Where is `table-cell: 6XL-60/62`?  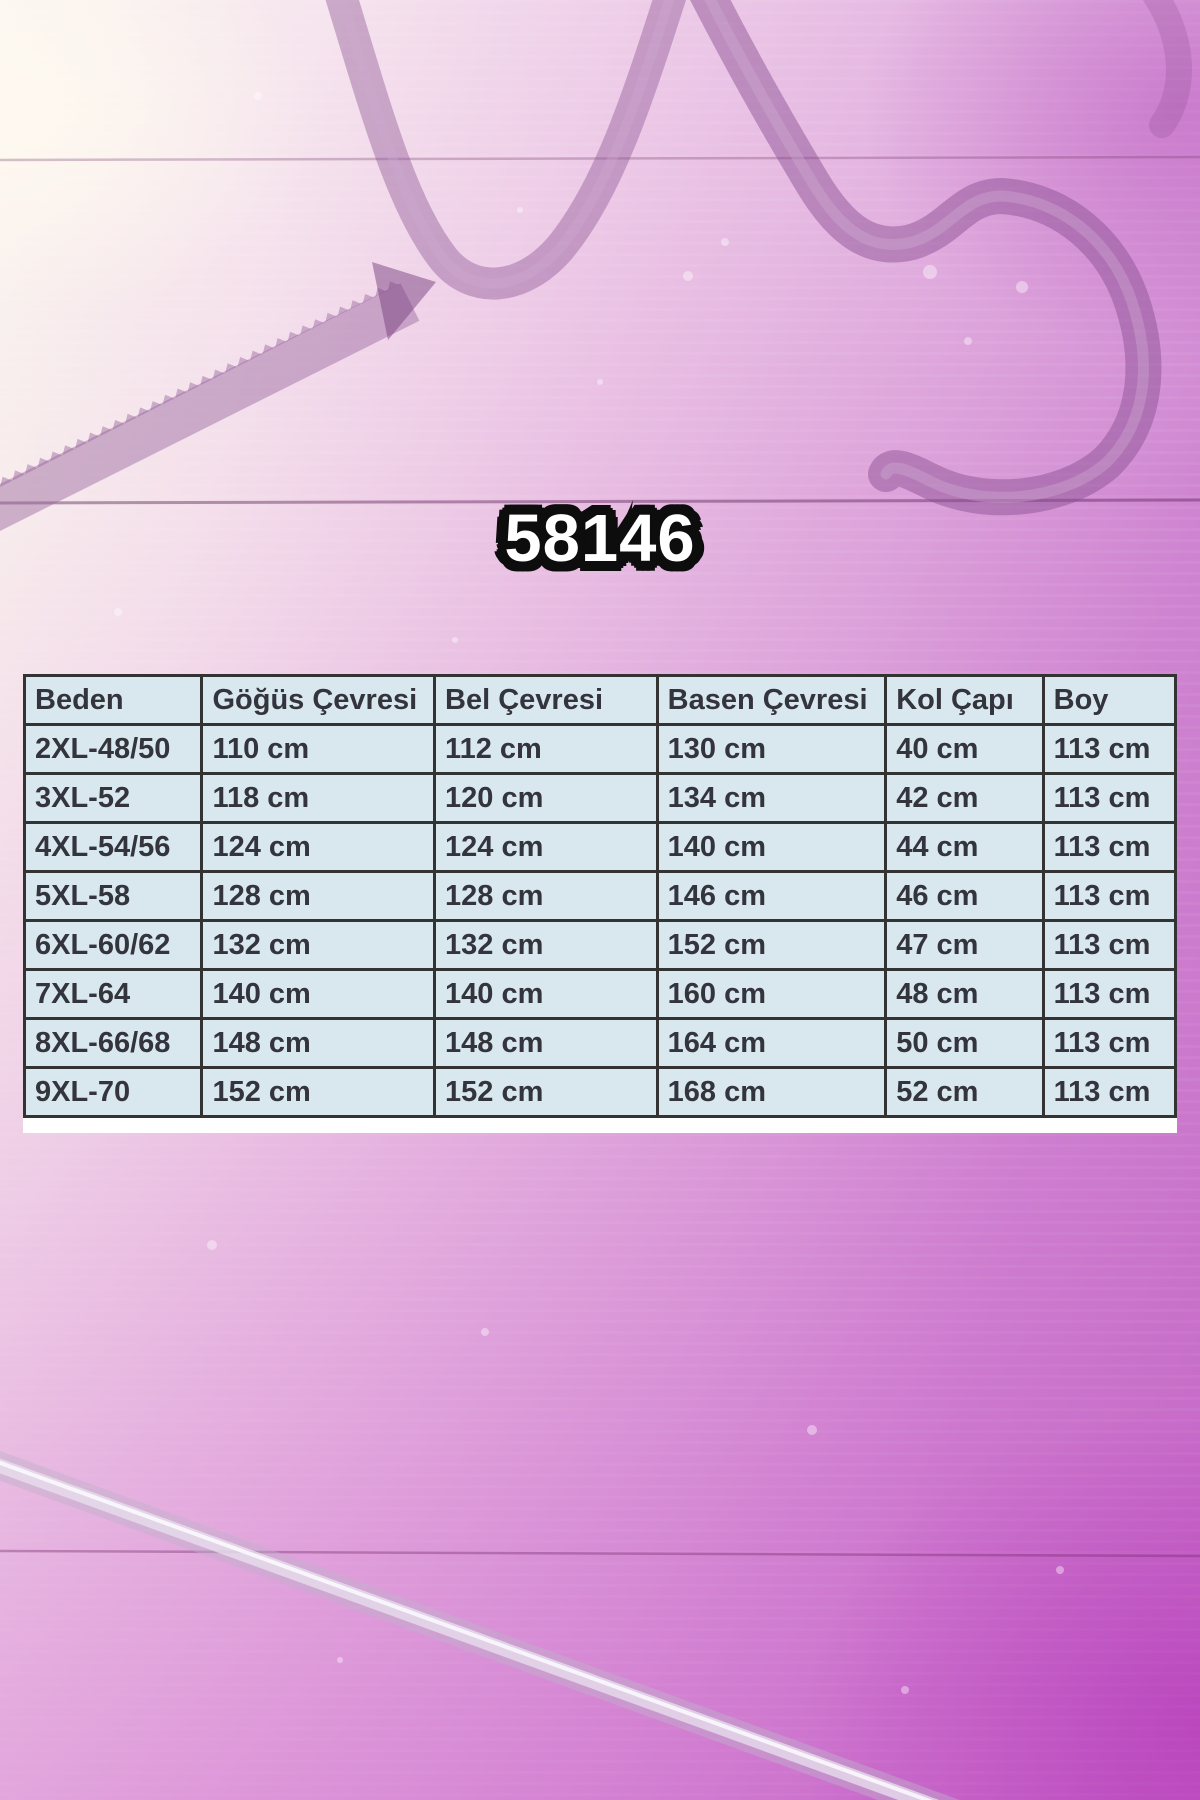
table-cell: 6XL-60/62 is located at coordinates (113, 945).